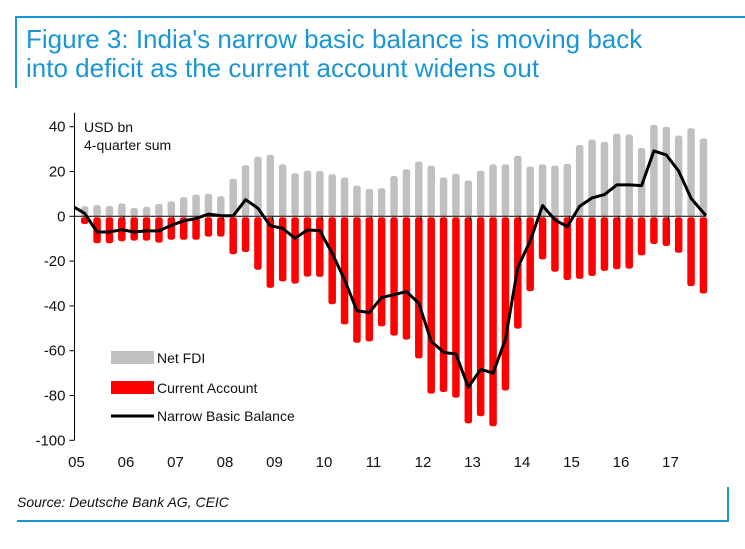 The image size is (745, 549). I want to click on y-tick-label: -20, so click(55, 261).